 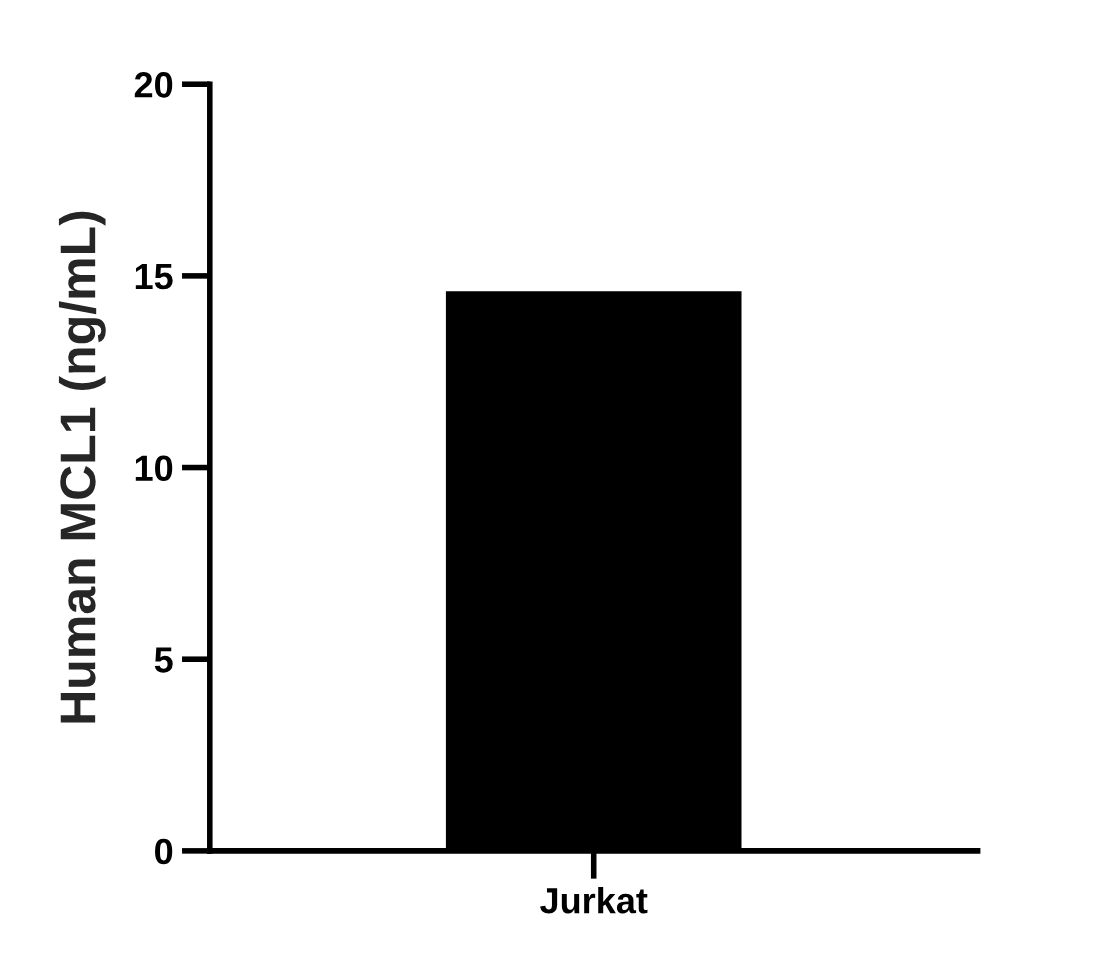 What do you see at coordinates (82, 467) in the screenshot?
I see `y-axis-title: Human MCL1 (ng/mL)` at bounding box center [82, 467].